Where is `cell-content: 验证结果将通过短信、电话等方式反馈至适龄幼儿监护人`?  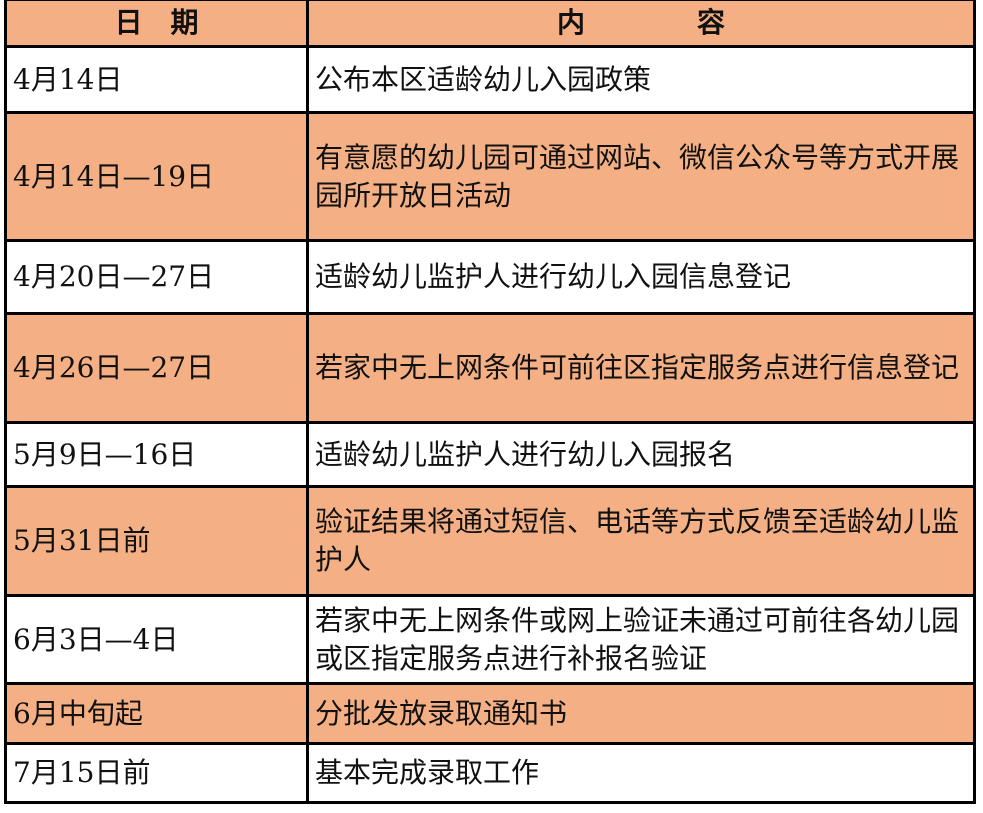
cell-content: 验证结果将通过短信、电话等方式反馈至适龄幼儿监护人 is located at coordinates (641, 541).